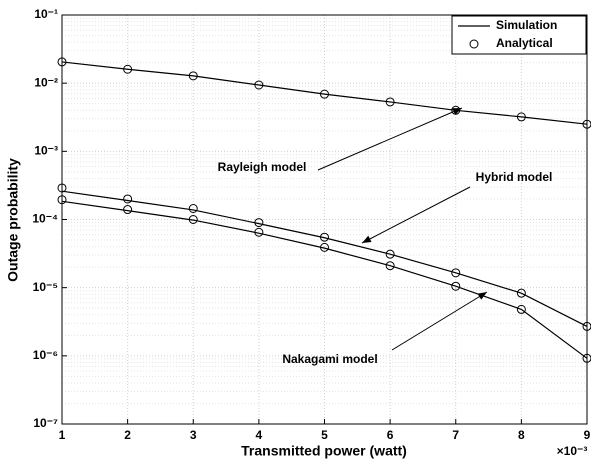 The image size is (591, 468). Describe the element at coordinates (46, 14) in the screenshot. I see `y-tick-label: 10⁻¹` at that location.